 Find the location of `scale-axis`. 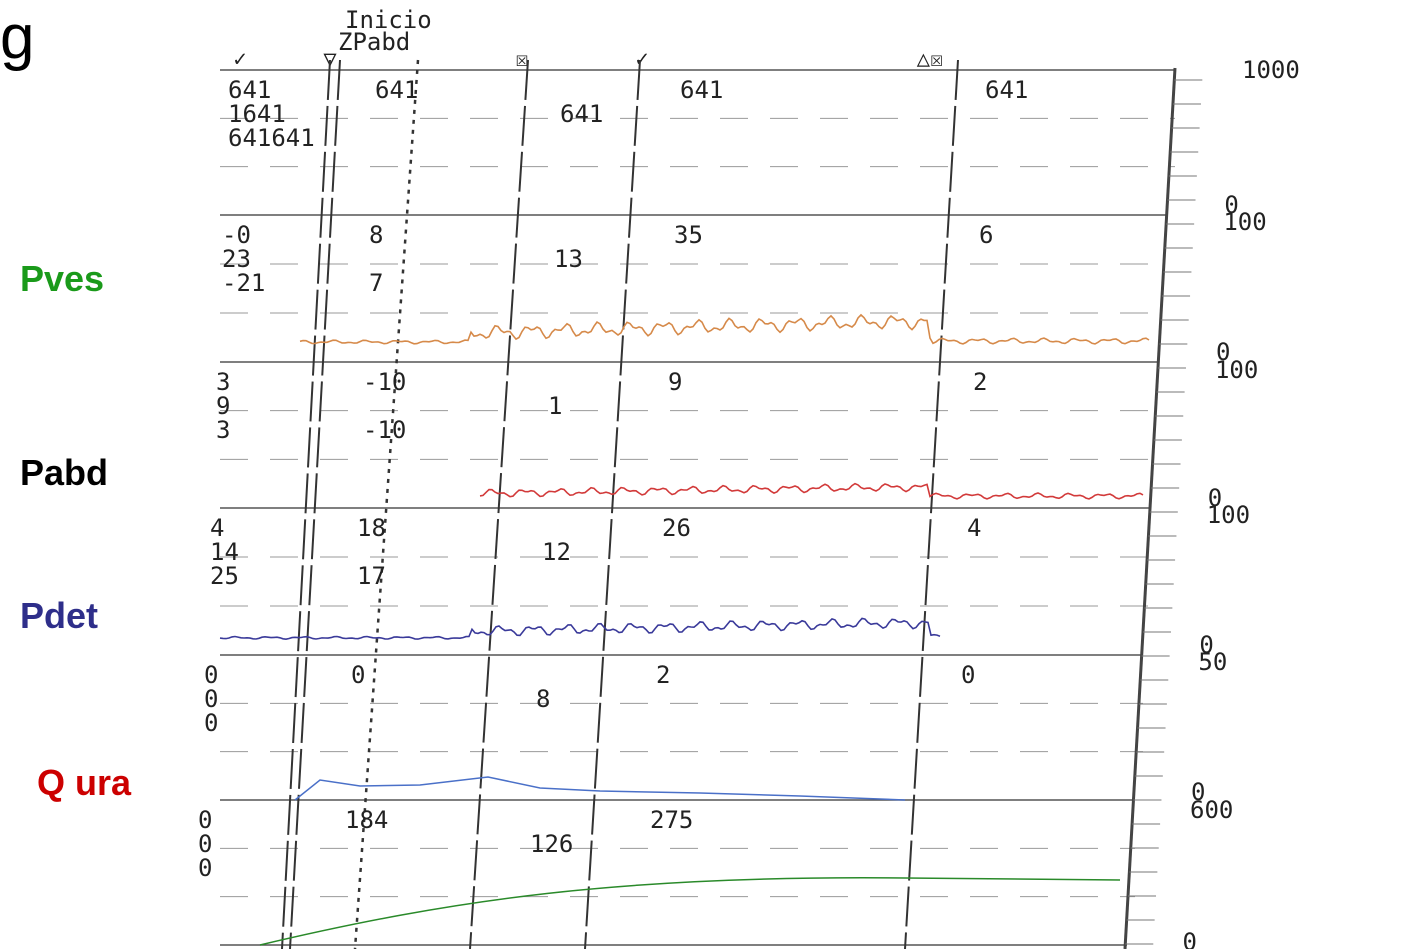

scale-axis is located at coordinates (1150, 508).